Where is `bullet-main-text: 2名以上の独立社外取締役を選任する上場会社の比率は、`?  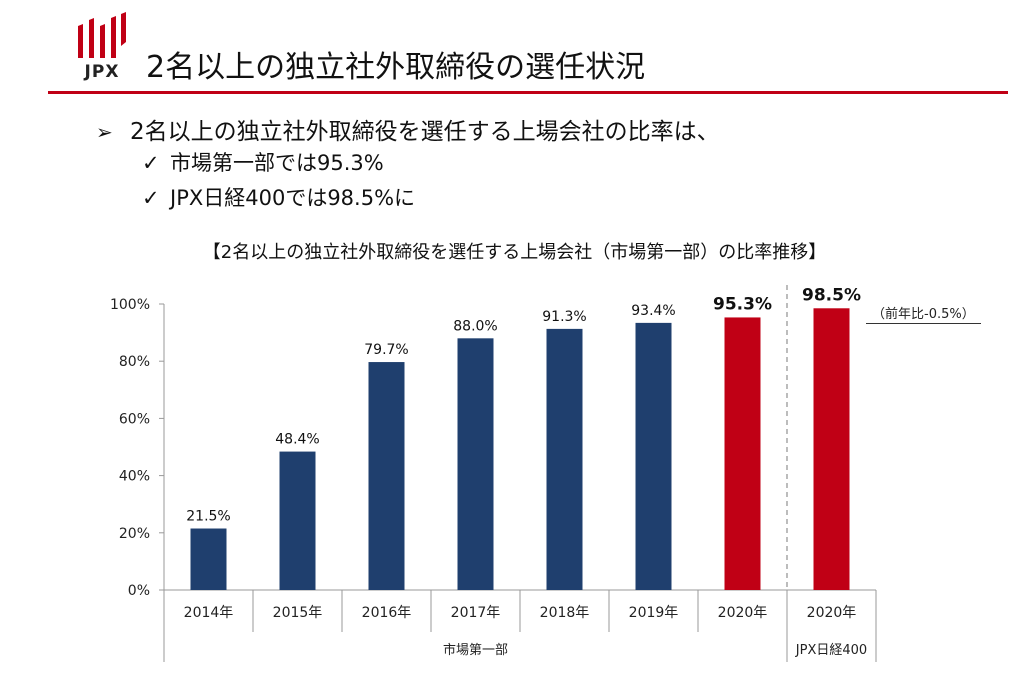
bullet-main-text: 2名以上の独立社外取締役を選任する上場会社の比率は、 is located at coordinates (425, 132).